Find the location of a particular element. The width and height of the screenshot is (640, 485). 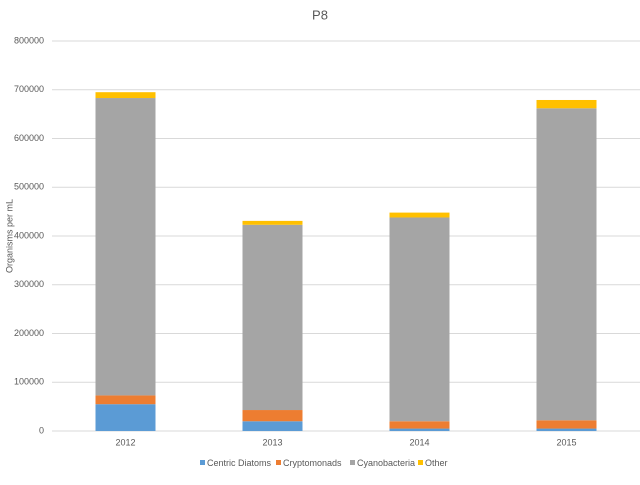

y-tick-label: 0 is located at coordinates (41, 430).